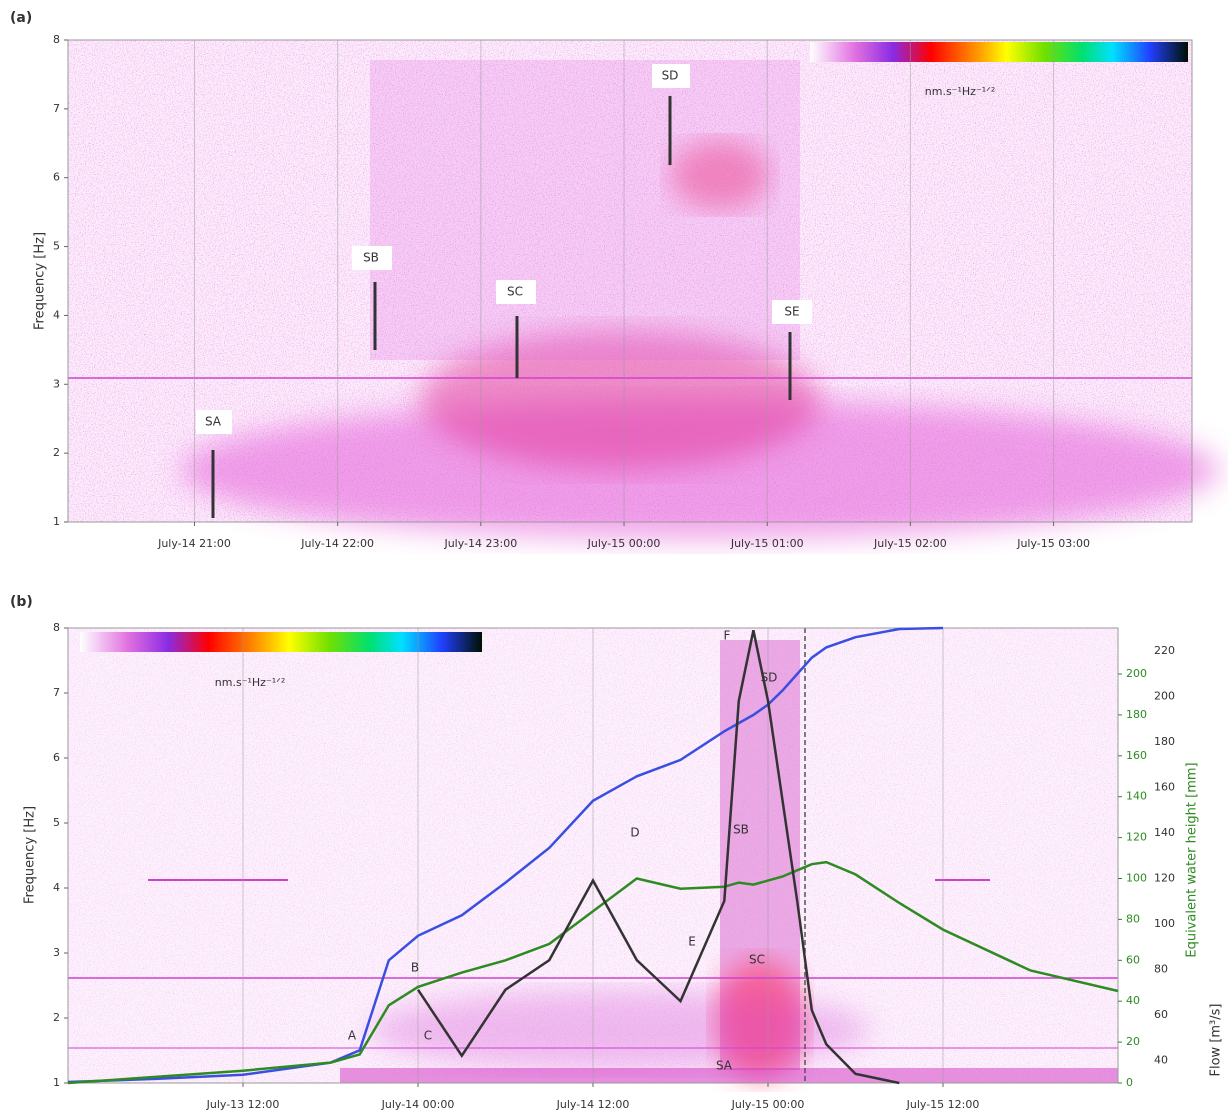  What do you see at coordinates (243, 1104) in the screenshot?
I see `x-tick-label: July-13 12:00` at bounding box center [243, 1104].